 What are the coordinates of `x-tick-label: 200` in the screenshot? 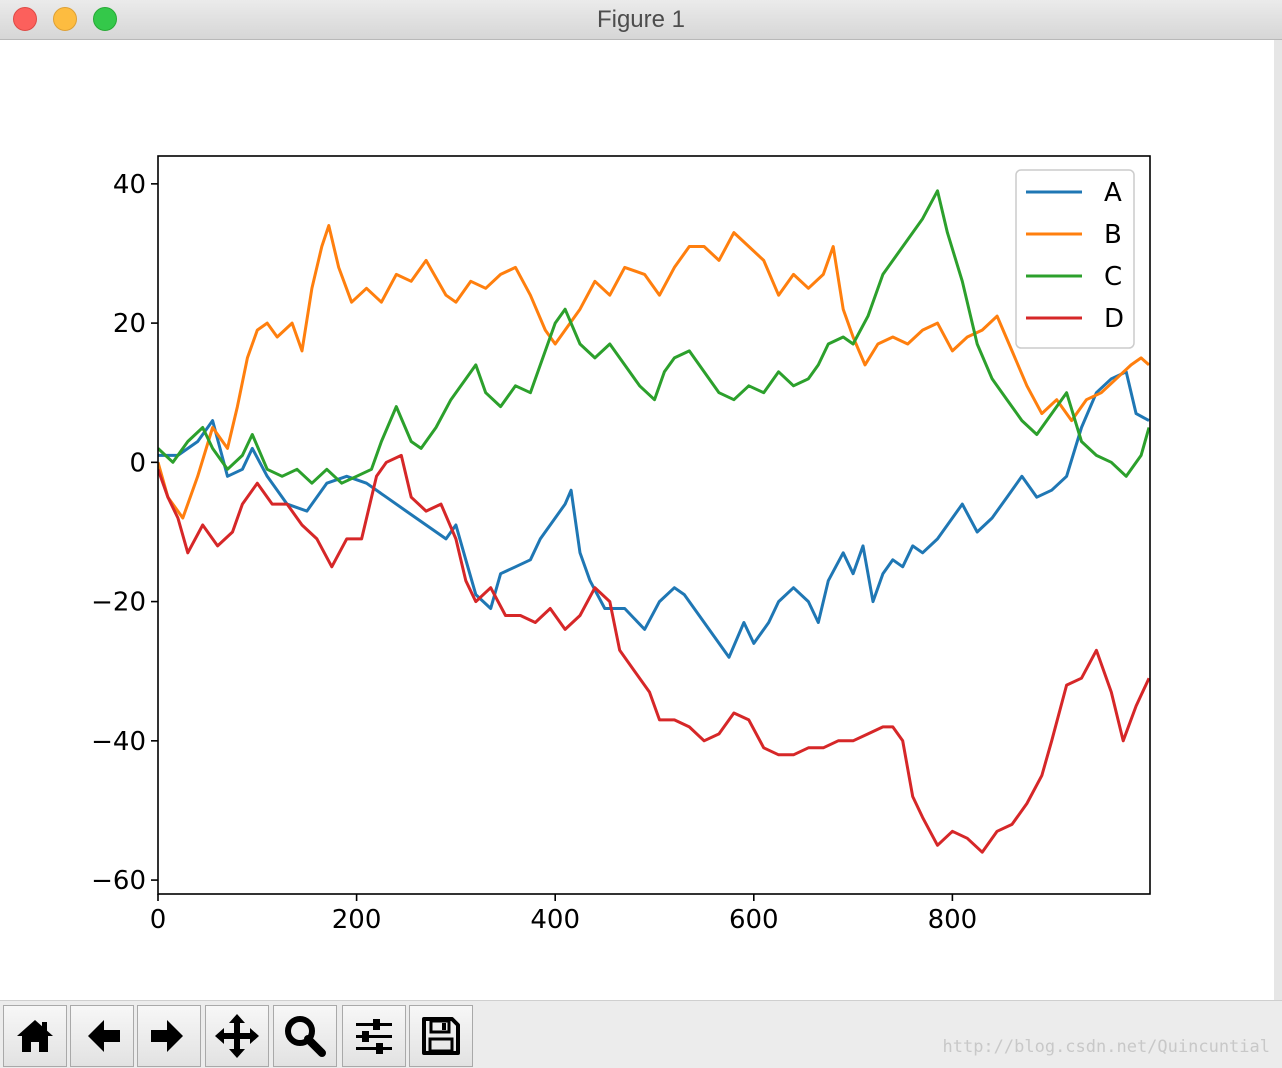 It's located at (357, 920).